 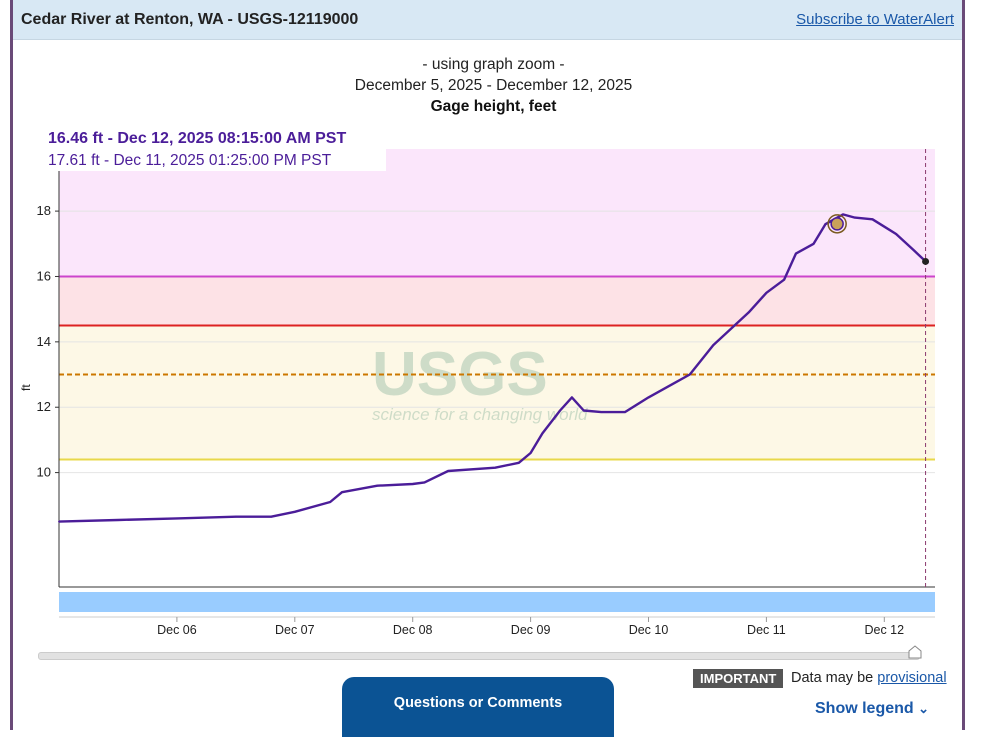 I want to click on date-range: December 5, 2025 - December 12, 2025, so click(x=493, y=85).